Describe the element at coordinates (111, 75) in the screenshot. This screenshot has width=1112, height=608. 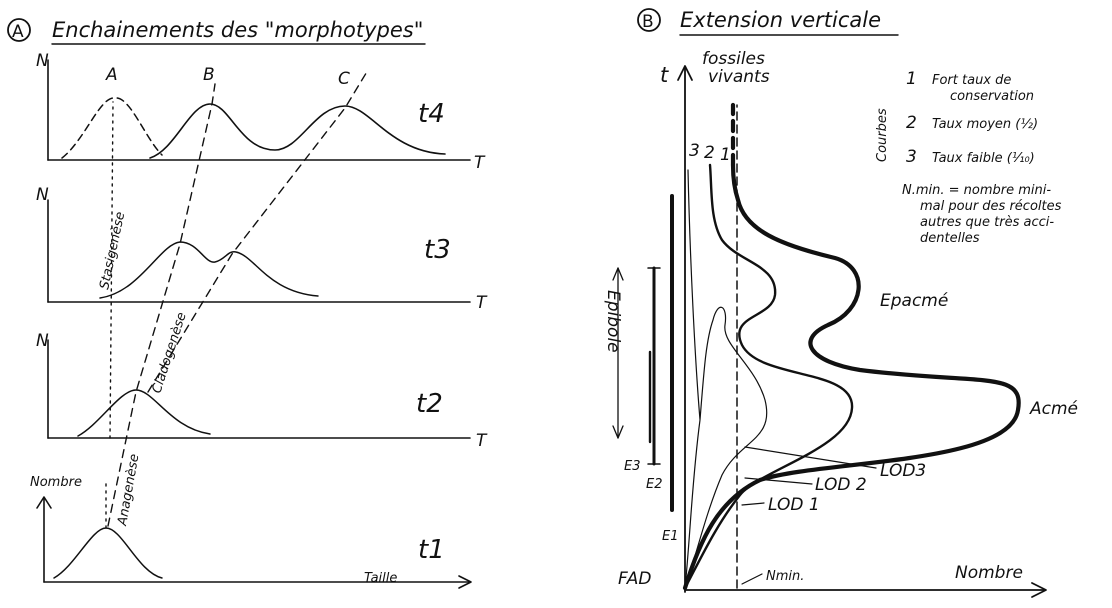
I see `morphotype-a-label: A` at that location.